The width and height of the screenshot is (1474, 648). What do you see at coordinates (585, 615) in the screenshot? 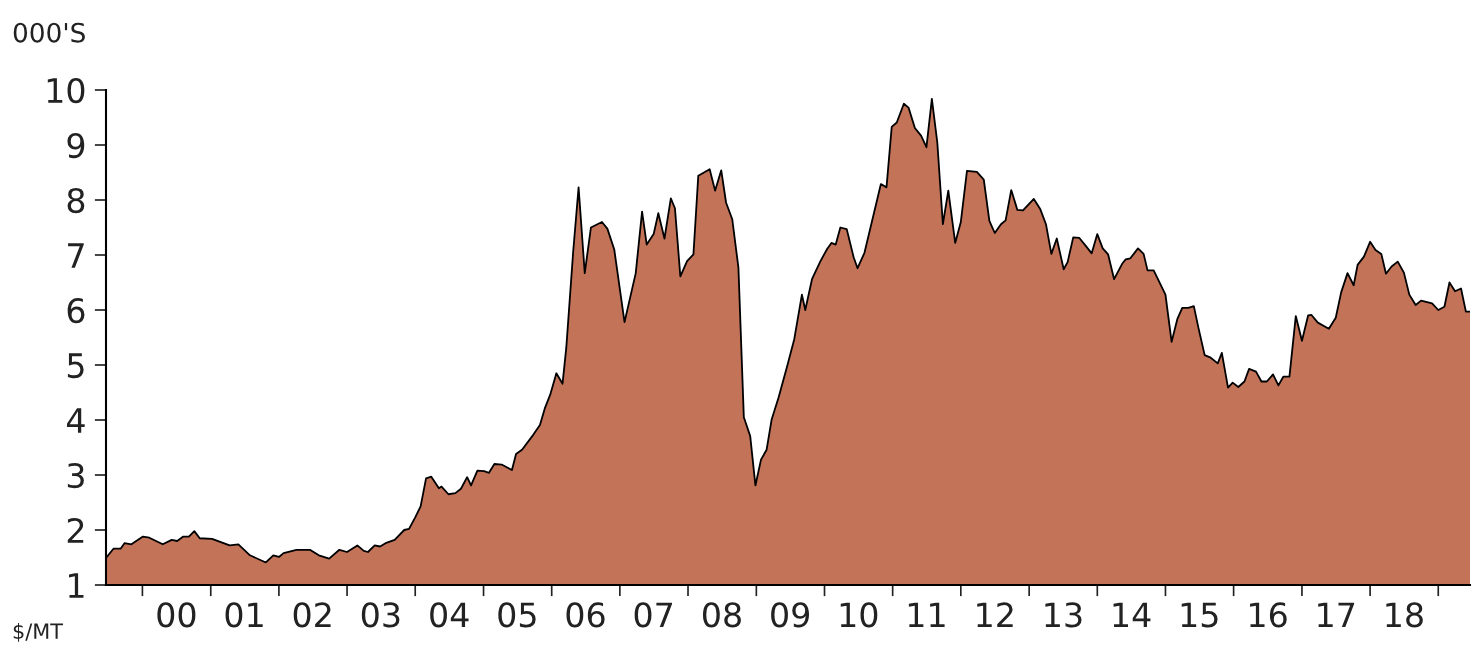
I see `x-tick-label: 06` at bounding box center [585, 615].